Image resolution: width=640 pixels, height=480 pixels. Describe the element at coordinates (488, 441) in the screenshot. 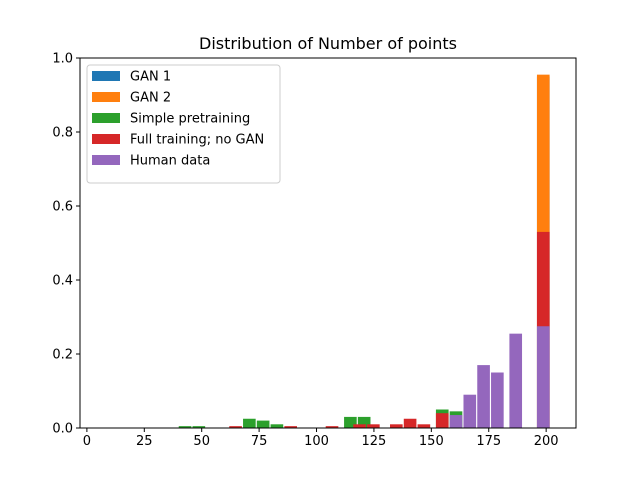

I see `x-tick-label-7: 175` at that location.